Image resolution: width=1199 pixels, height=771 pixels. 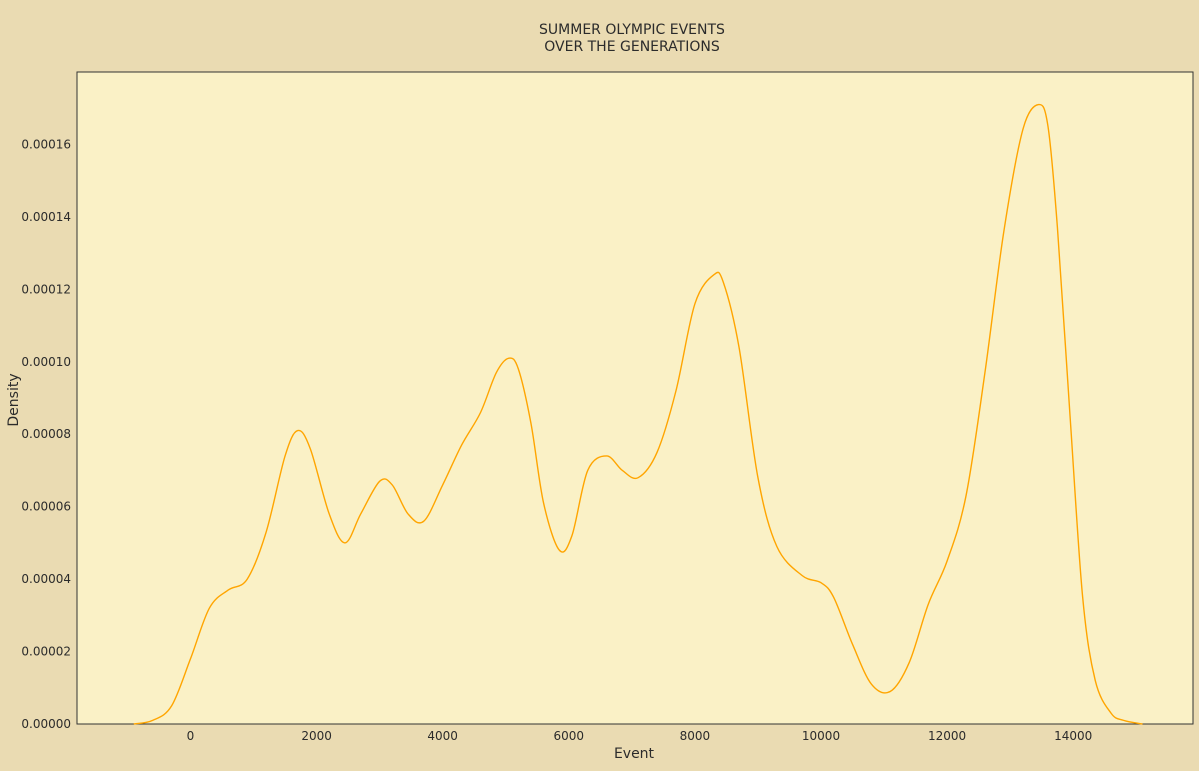 What do you see at coordinates (46, 579) in the screenshot?
I see `y-tick-label: 0.00004` at bounding box center [46, 579].